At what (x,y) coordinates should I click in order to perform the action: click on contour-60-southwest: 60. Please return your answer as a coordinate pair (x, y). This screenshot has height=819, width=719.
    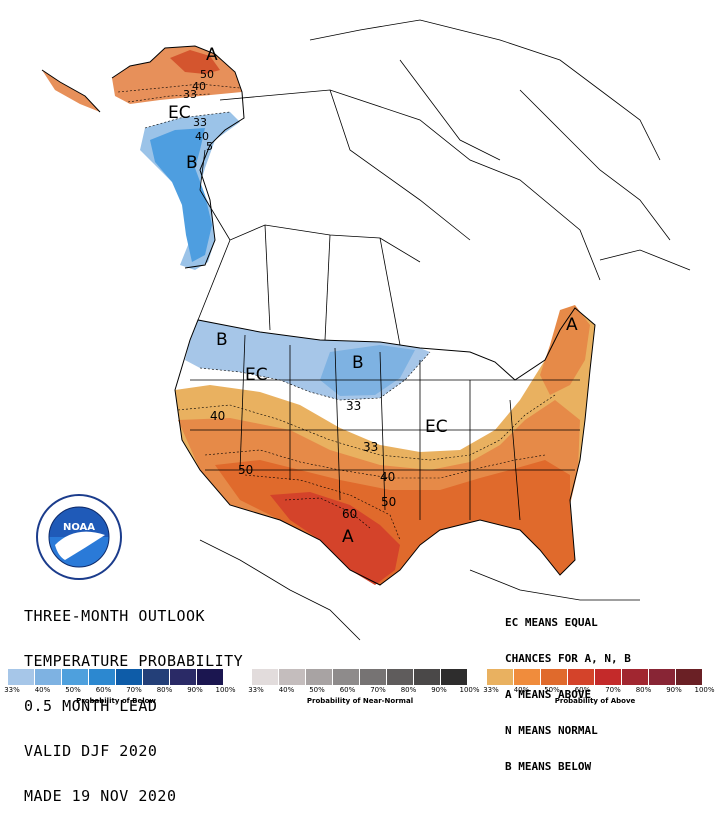
    Looking at the image, I should click on (349, 514).